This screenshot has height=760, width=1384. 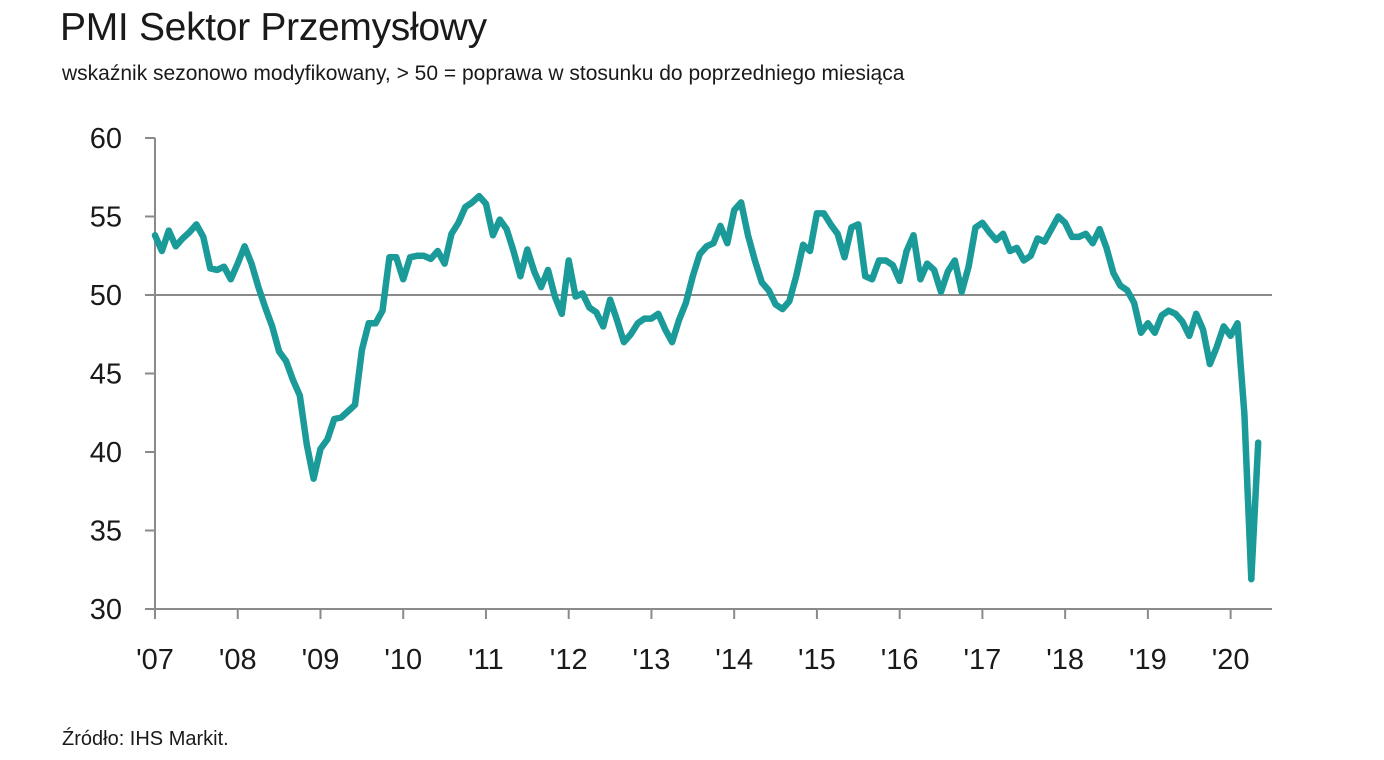 What do you see at coordinates (652, 660) in the screenshot?
I see `x-tick-label: '13` at bounding box center [652, 660].